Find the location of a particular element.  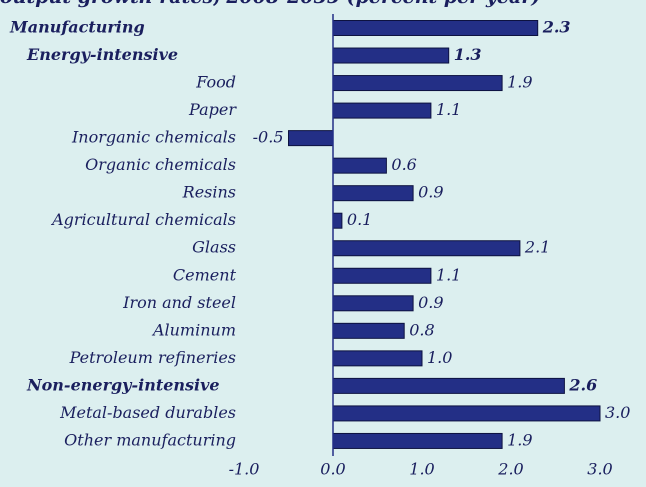

x-tick-label: 2.0 is located at coordinates (510, 469).